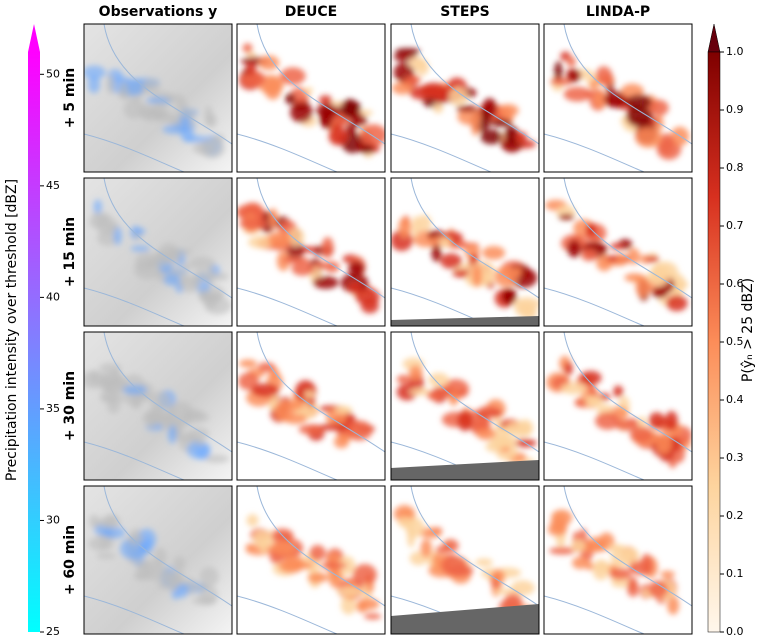 Image resolution: width=759 pixels, height=640 pixels. Describe the element at coordinates (714, 38) in the screenshot. I see `colorbar-extend` at that location.